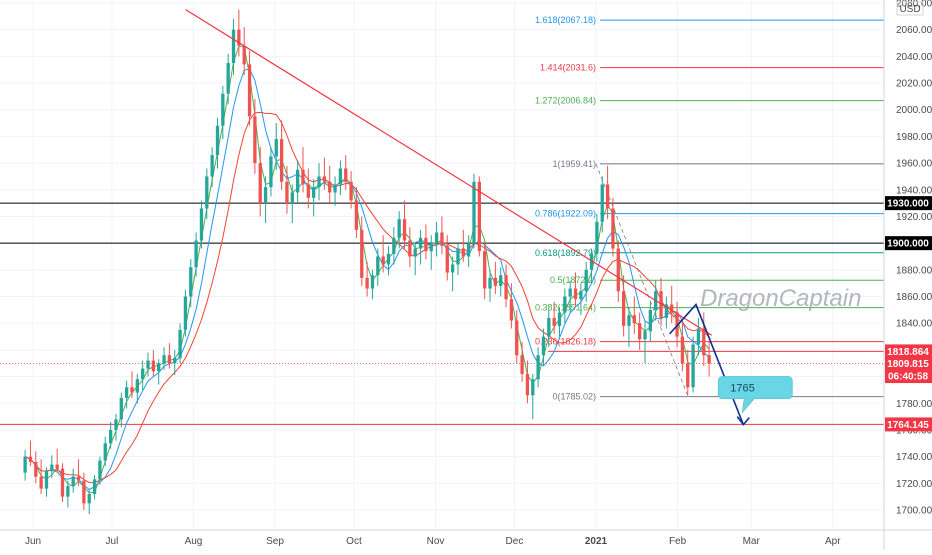 This screenshot has width=932, height=555. Describe the element at coordinates (914, 404) in the screenshot. I see `y-tick-label: 1780.000` at that location.